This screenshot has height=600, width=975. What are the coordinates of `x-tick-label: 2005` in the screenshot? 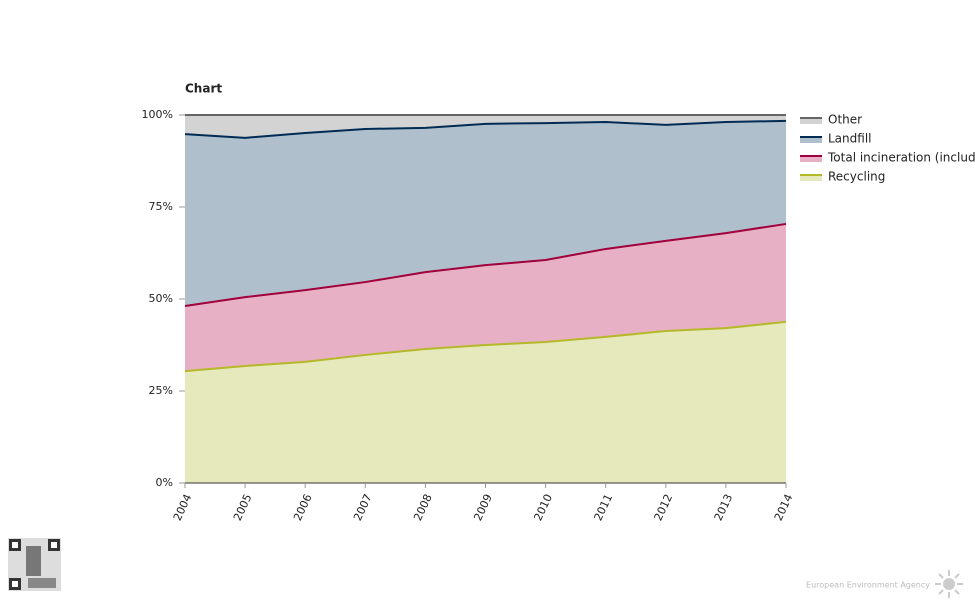 It's located at (243, 507).